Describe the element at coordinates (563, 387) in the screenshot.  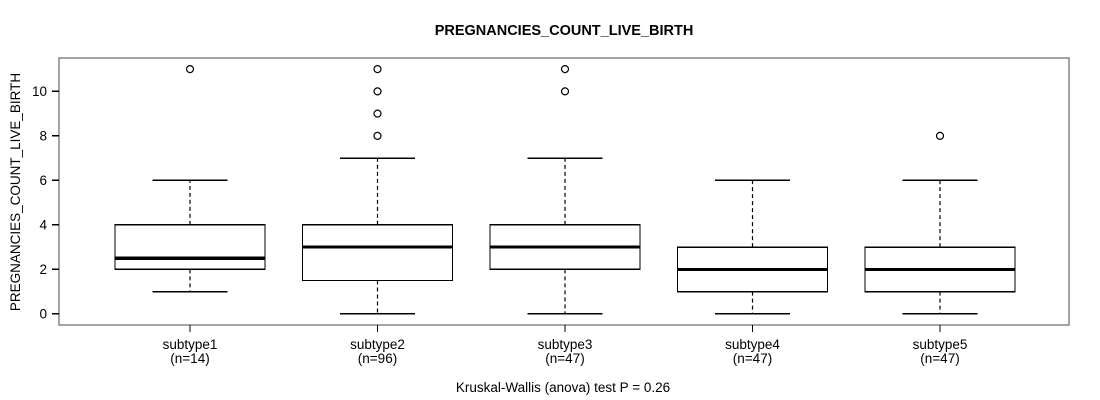
I see `stat-test-annotation: Kruskal-Wallis (anova) test P = 0.26` at that location.